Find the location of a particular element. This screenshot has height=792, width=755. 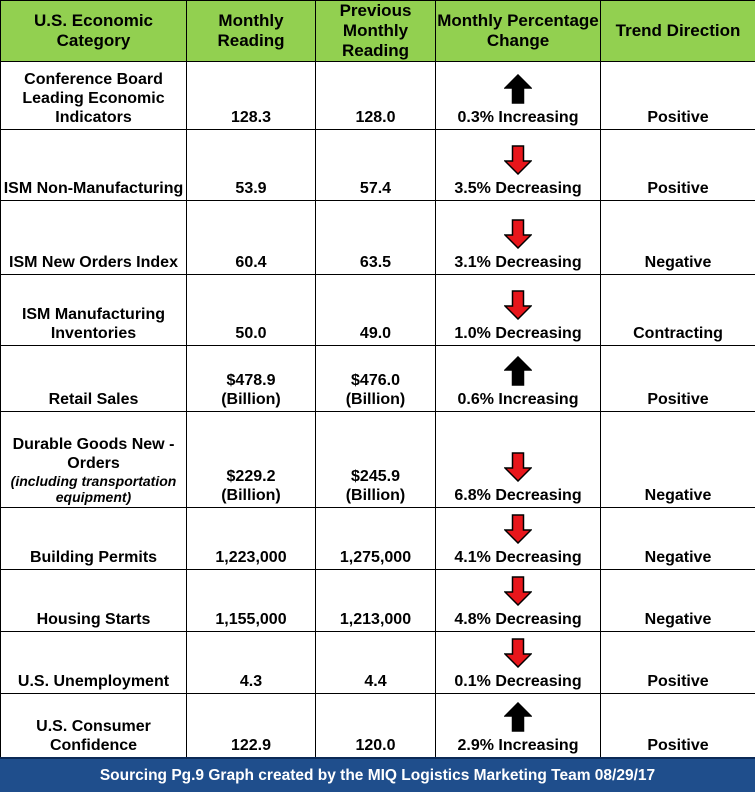

percentage-change-cell: 0.1% Decreasing is located at coordinates (518, 662).